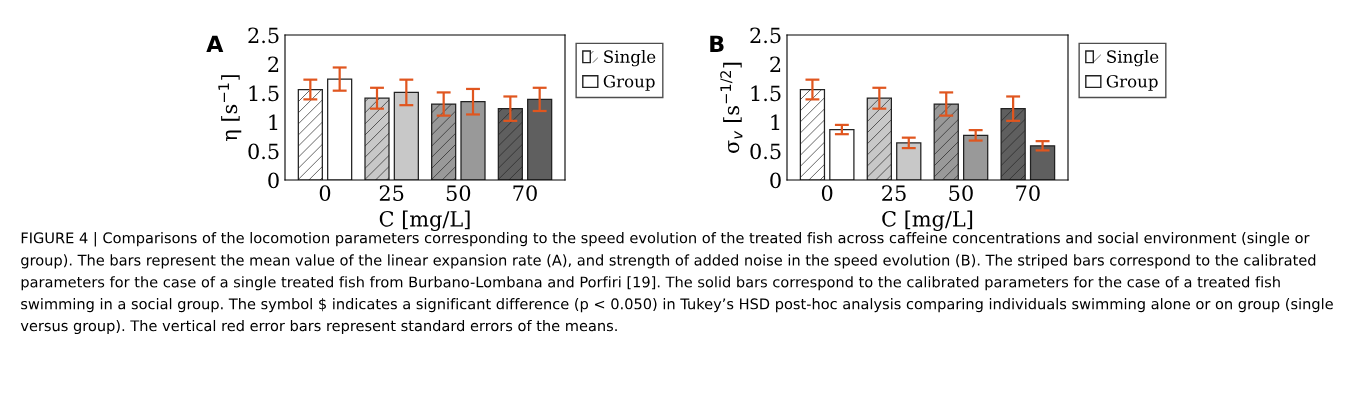 This screenshot has height=406, width=1355. I want to click on chart-title: A, so click(215, 43).